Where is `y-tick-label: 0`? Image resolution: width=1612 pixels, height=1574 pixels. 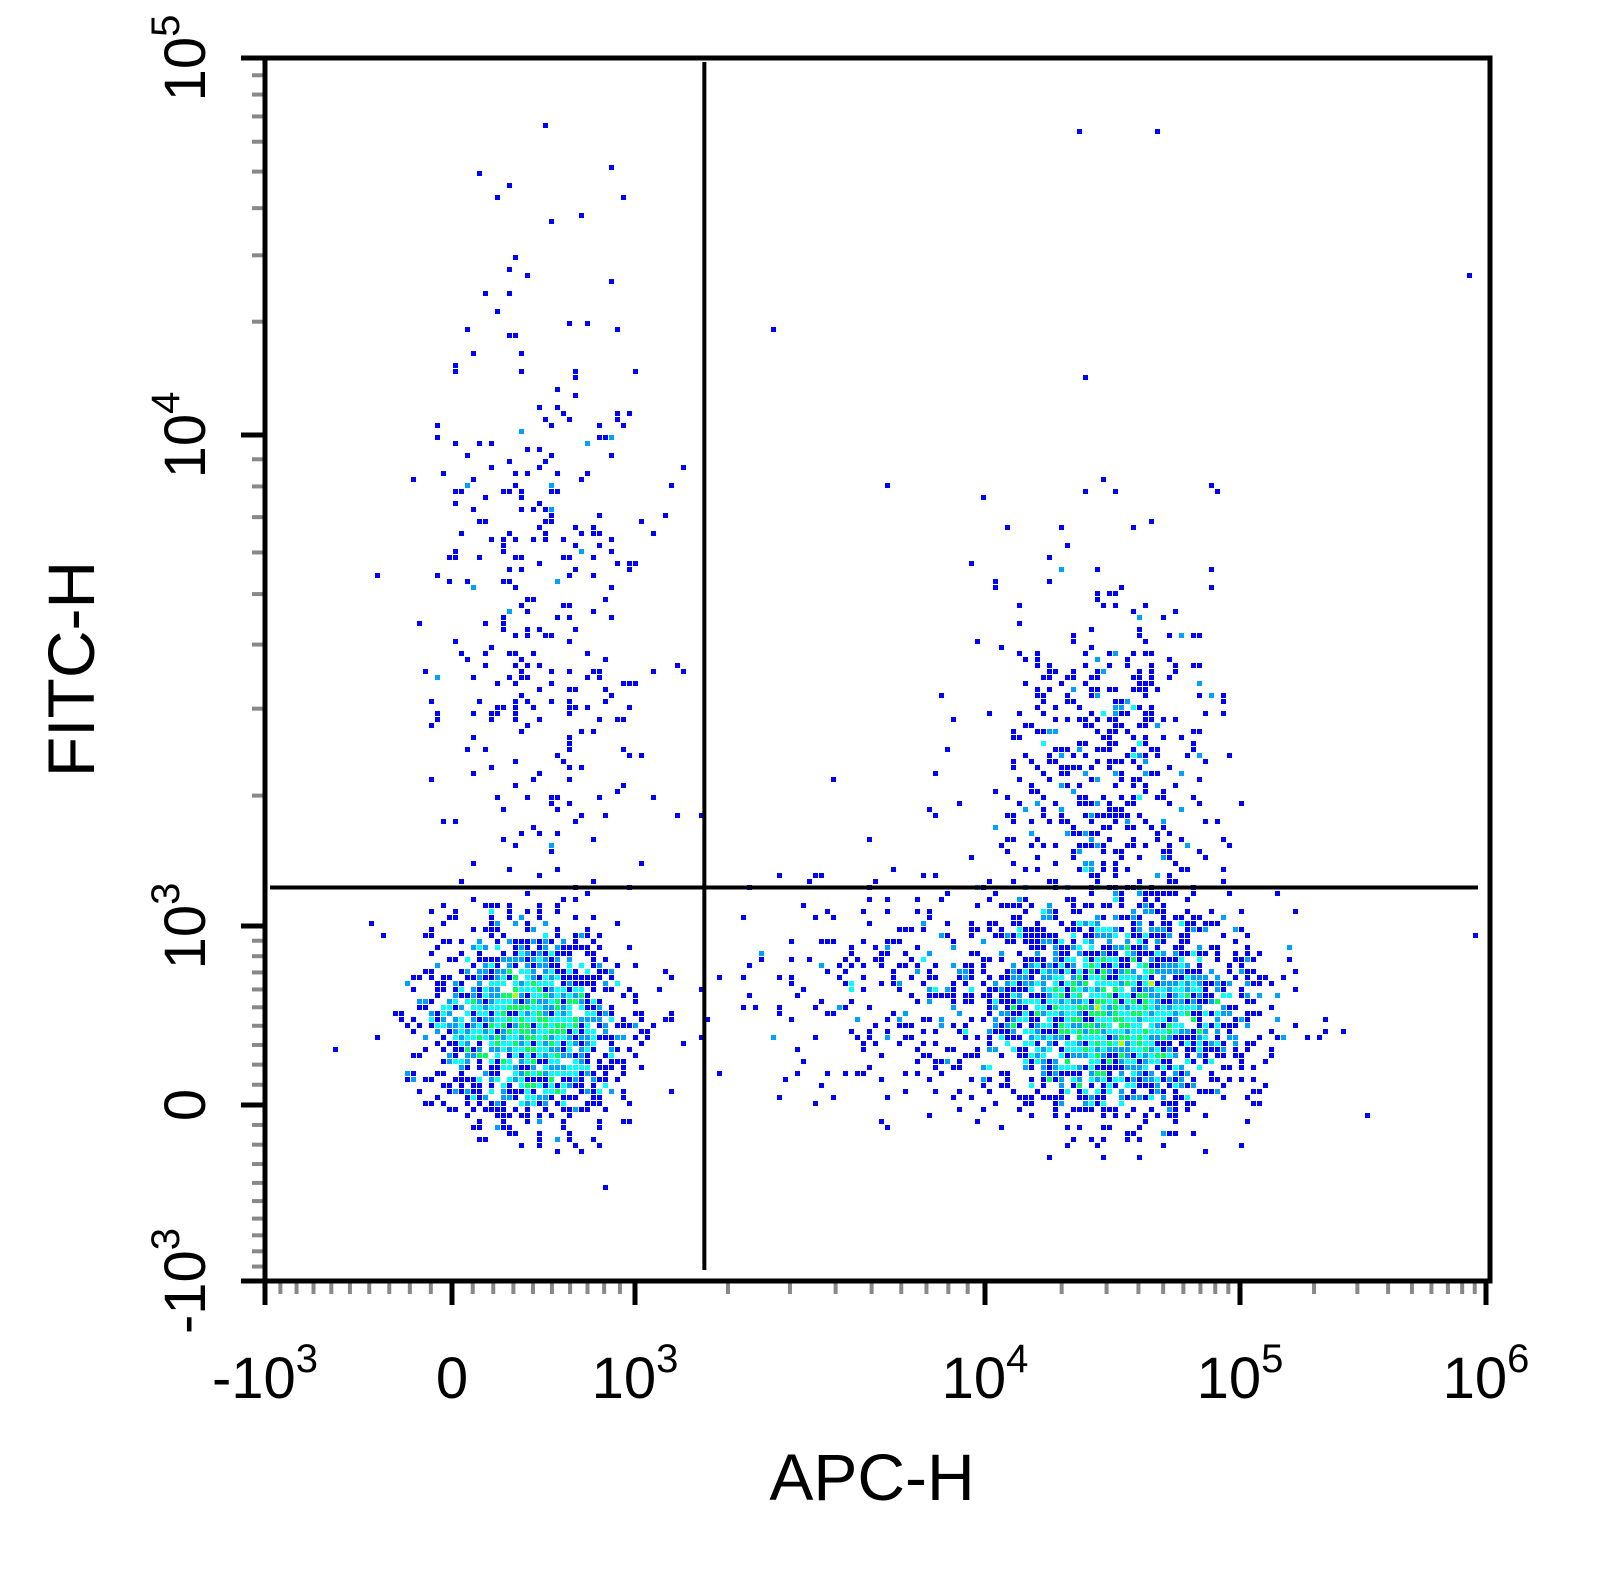
y-tick-label: 0 is located at coordinates (185, 1105).